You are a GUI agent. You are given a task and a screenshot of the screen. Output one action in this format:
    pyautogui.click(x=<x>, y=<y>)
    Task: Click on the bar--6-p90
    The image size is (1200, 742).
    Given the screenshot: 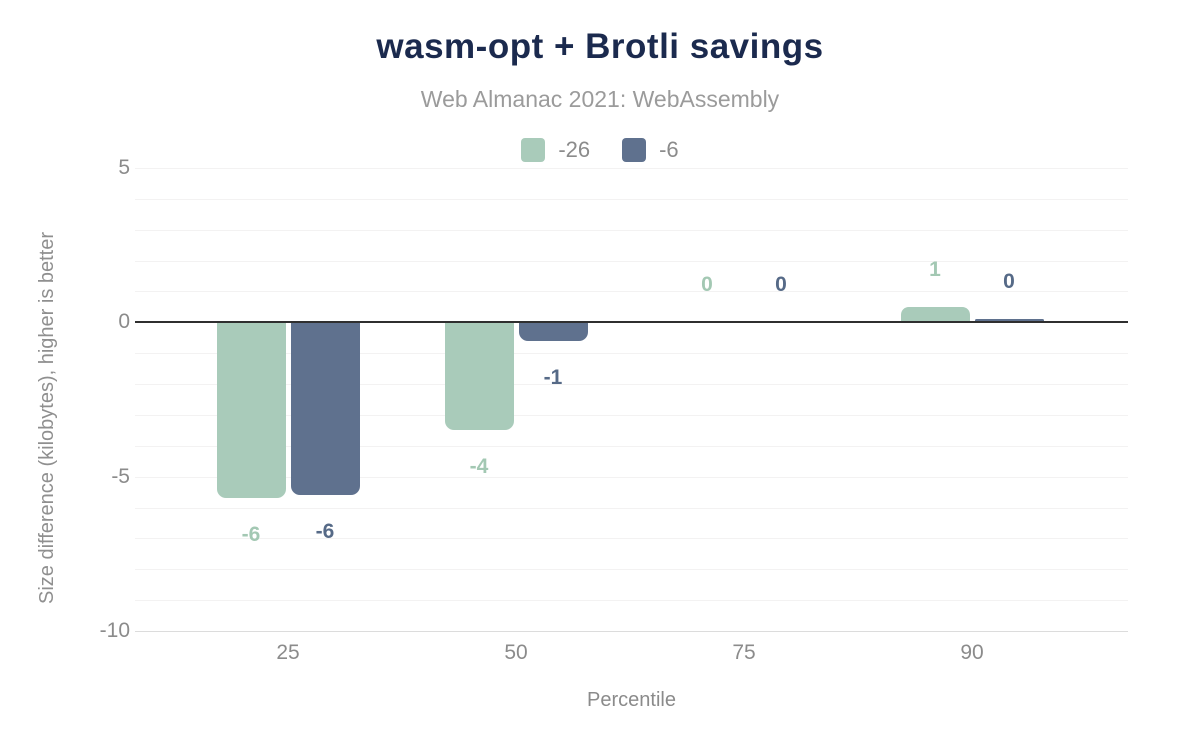 What is the action you would take?
    pyautogui.click(x=1009, y=320)
    